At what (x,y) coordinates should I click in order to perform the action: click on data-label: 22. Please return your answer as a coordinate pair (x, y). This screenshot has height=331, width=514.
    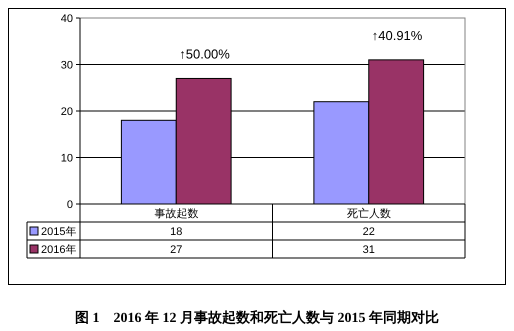
    Looking at the image, I should click on (368, 232).